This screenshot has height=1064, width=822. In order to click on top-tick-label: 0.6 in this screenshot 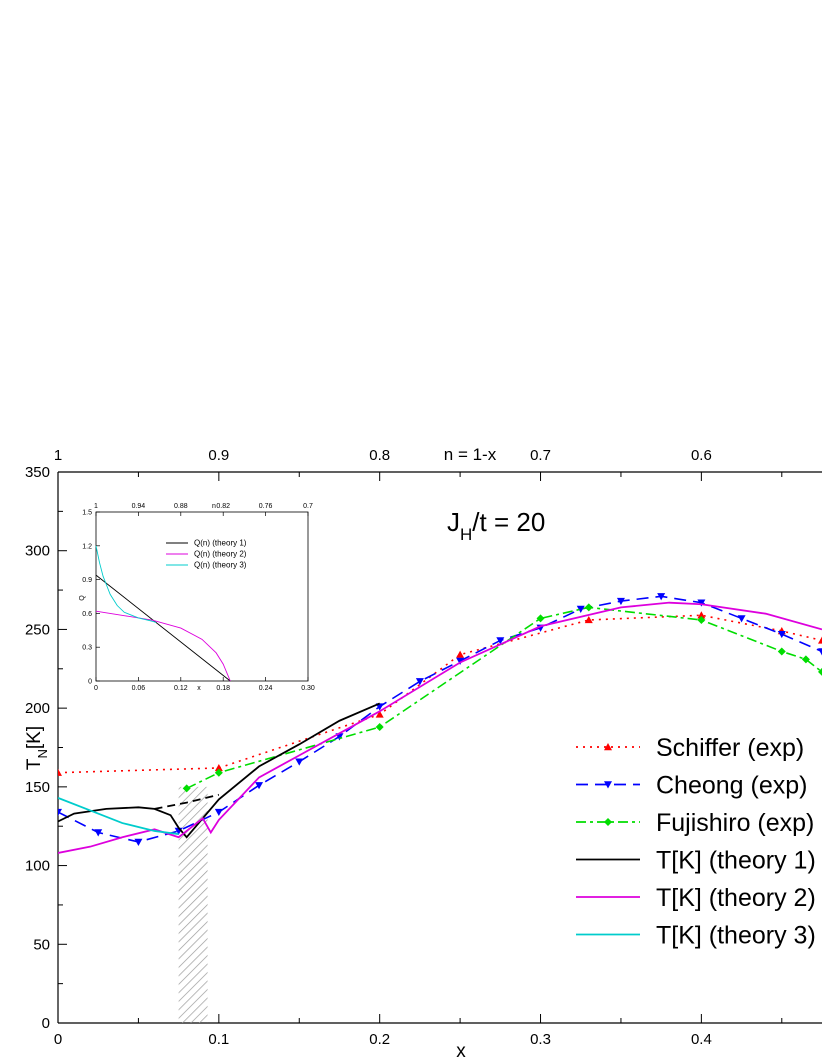, I will do `click(701, 455)`.